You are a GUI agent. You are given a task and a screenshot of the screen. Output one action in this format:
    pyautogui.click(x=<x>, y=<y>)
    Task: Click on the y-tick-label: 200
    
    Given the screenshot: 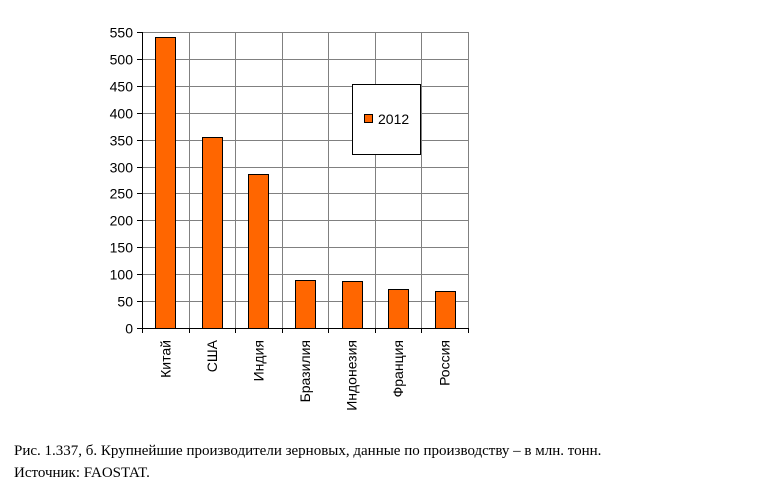 What is the action you would take?
    pyautogui.click(x=122, y=221)
    